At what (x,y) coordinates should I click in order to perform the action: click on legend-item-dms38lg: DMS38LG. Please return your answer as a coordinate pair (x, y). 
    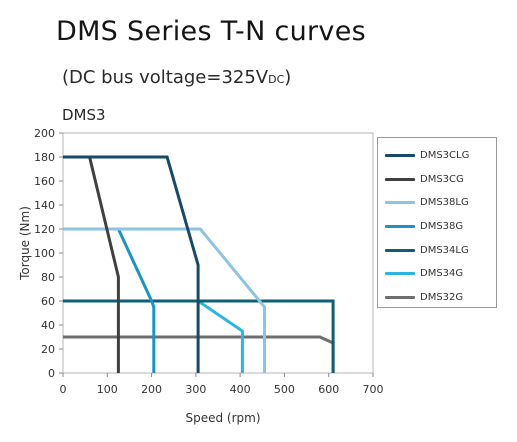
    Looking at the image, I should click on (440, 203).